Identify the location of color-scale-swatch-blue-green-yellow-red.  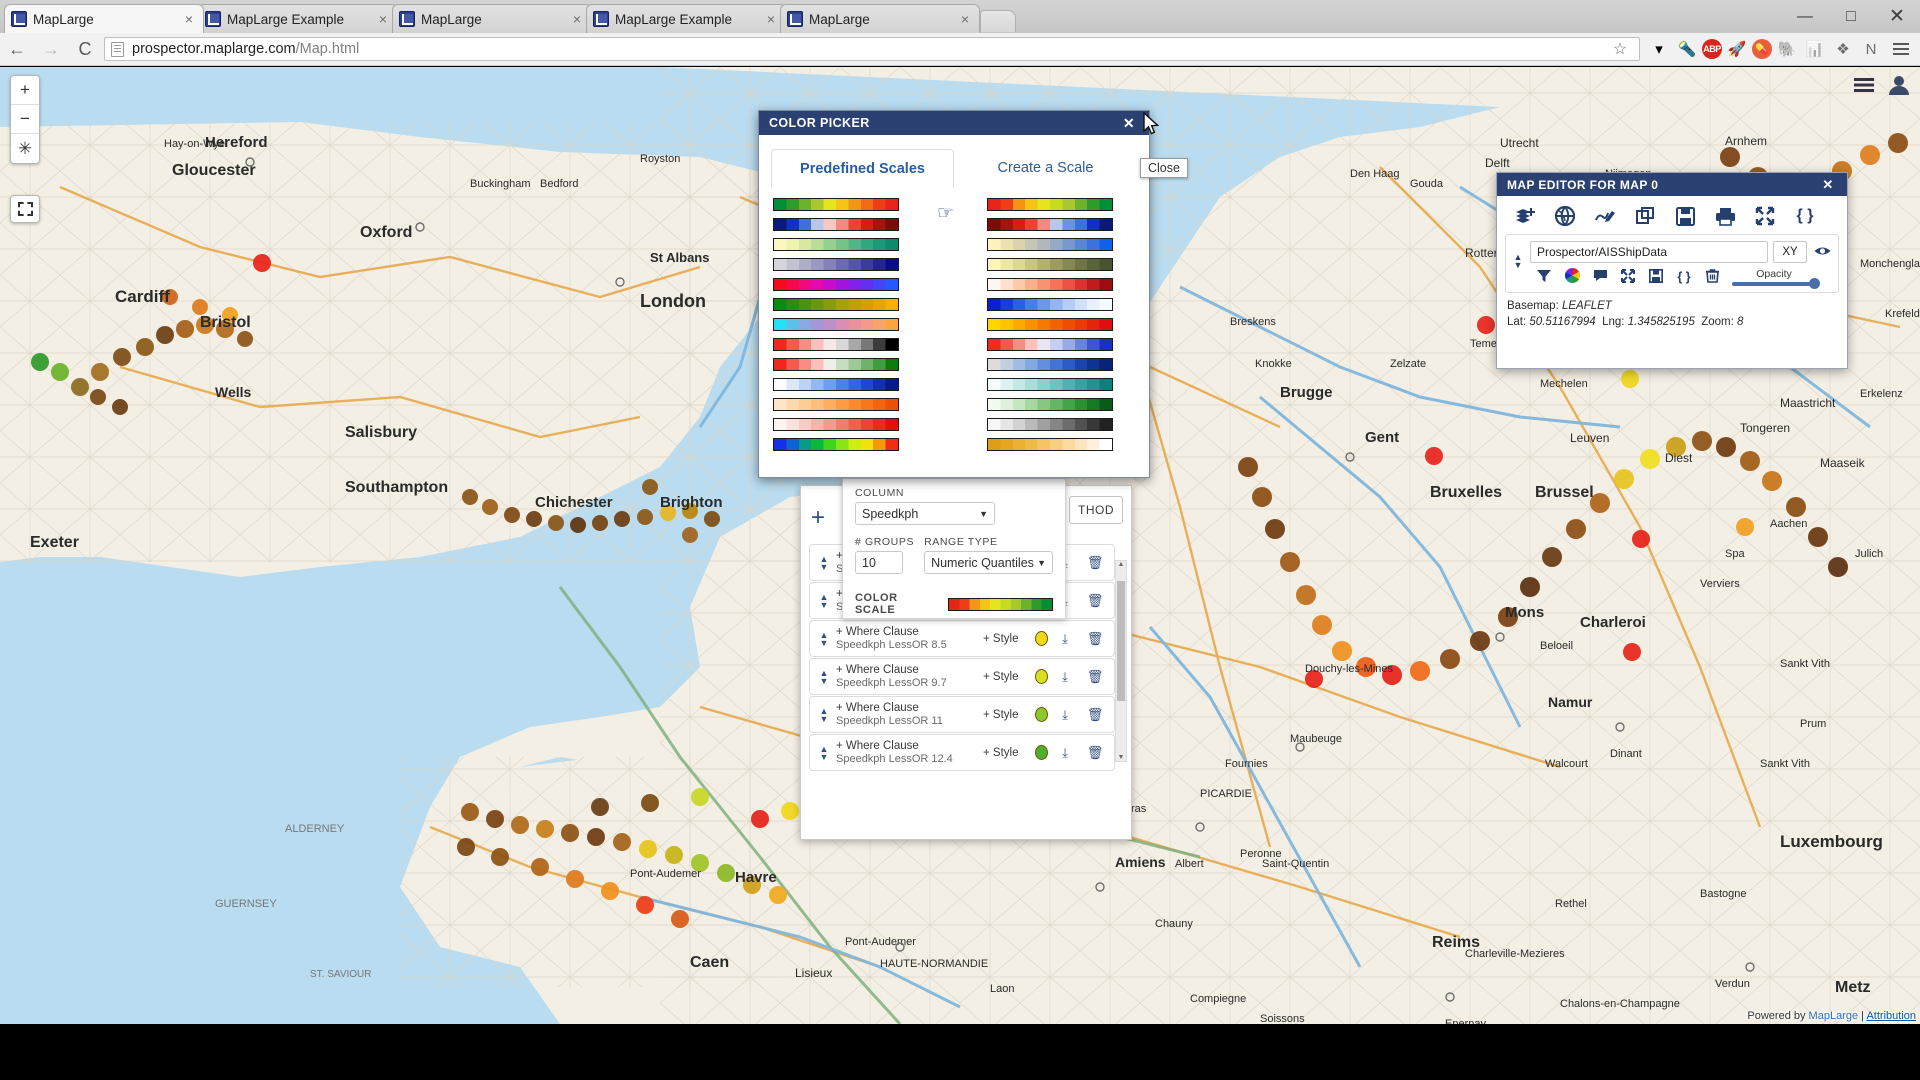
(836, 444).